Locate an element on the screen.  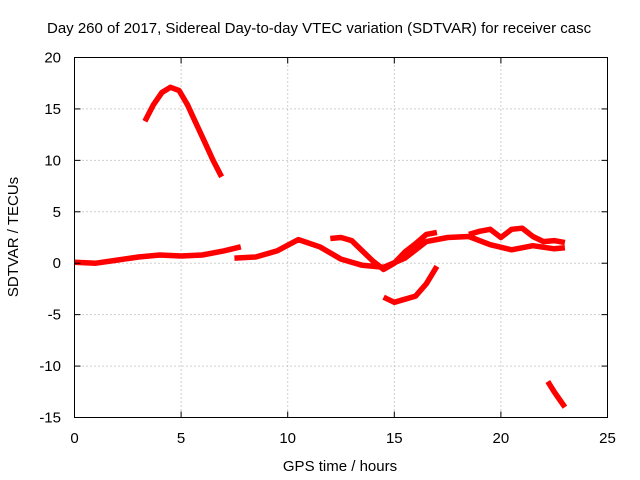
x-tick-label: 10 is located at coordinates (287, 438).